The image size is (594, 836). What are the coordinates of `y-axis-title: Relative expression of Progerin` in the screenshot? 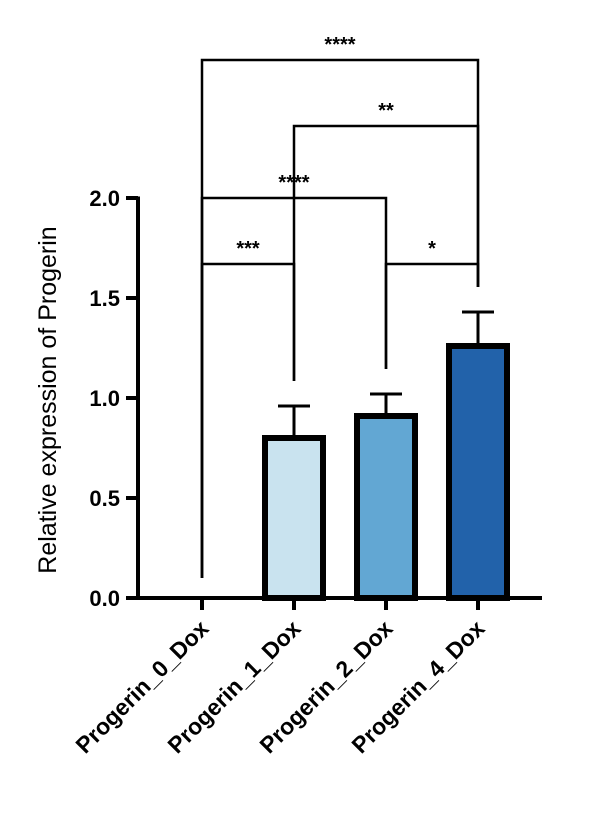 It's located at (48, 399).